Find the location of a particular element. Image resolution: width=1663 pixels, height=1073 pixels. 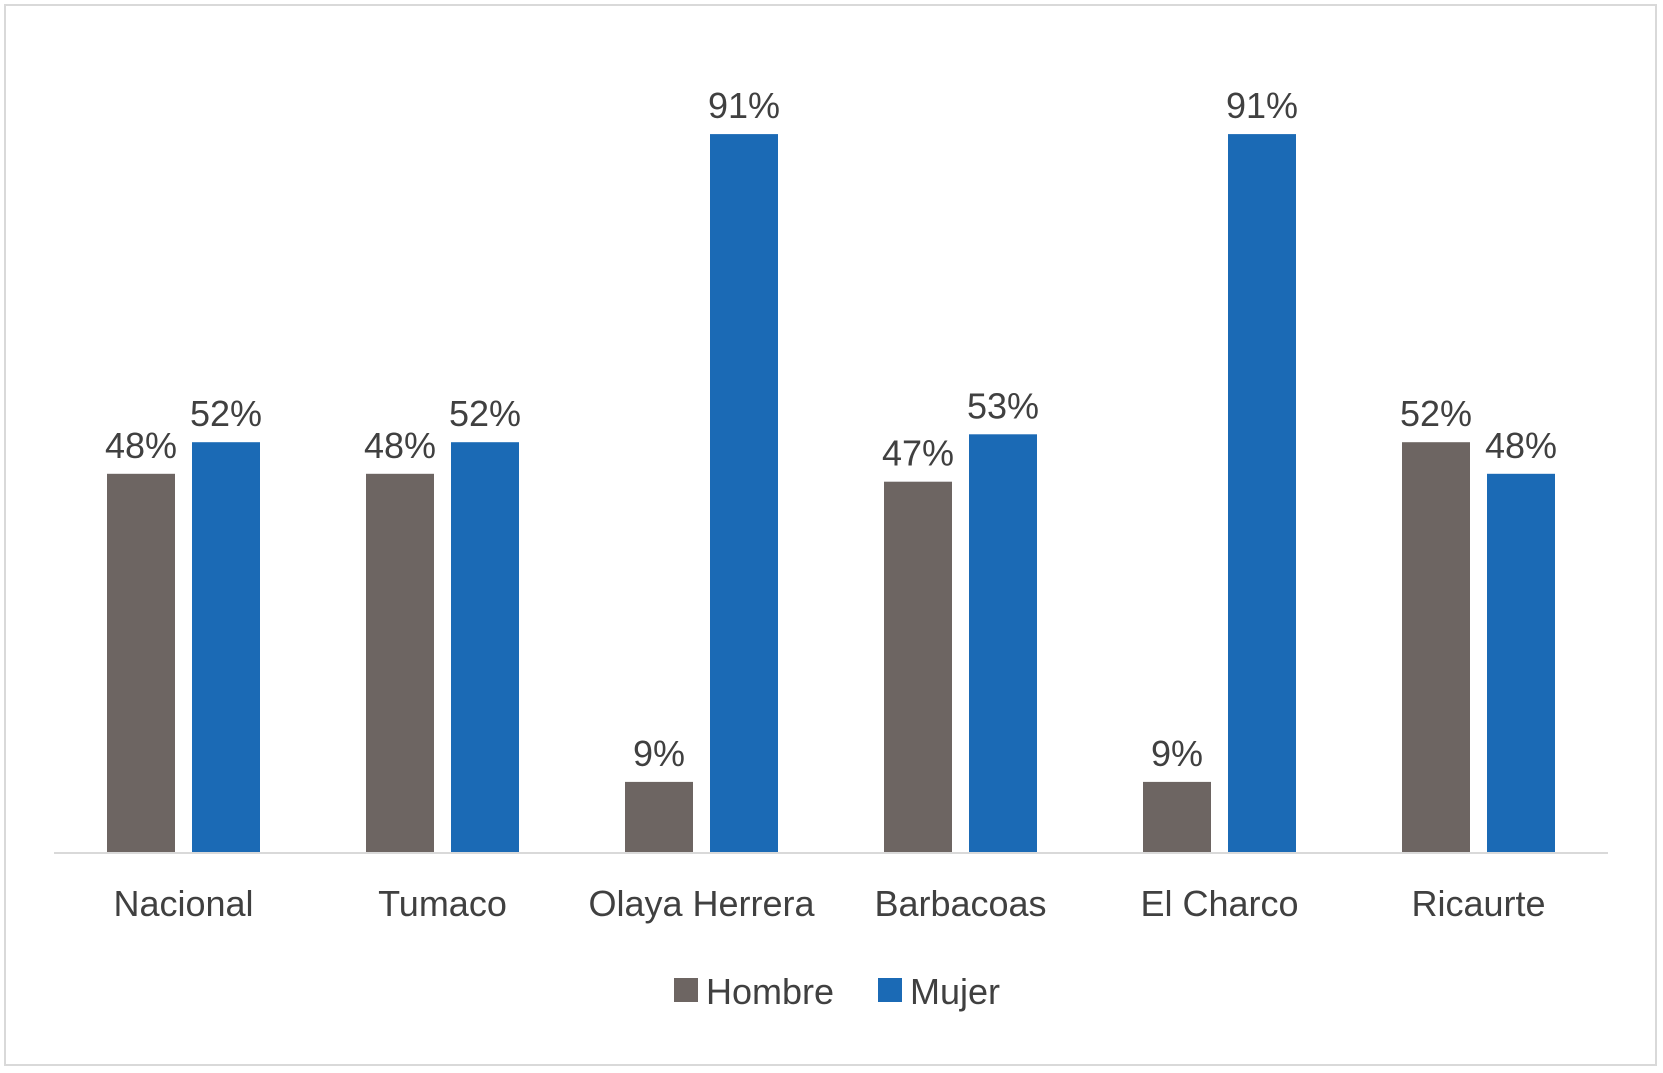

legend-swatch-hombre is located at coordinates (686, 990).